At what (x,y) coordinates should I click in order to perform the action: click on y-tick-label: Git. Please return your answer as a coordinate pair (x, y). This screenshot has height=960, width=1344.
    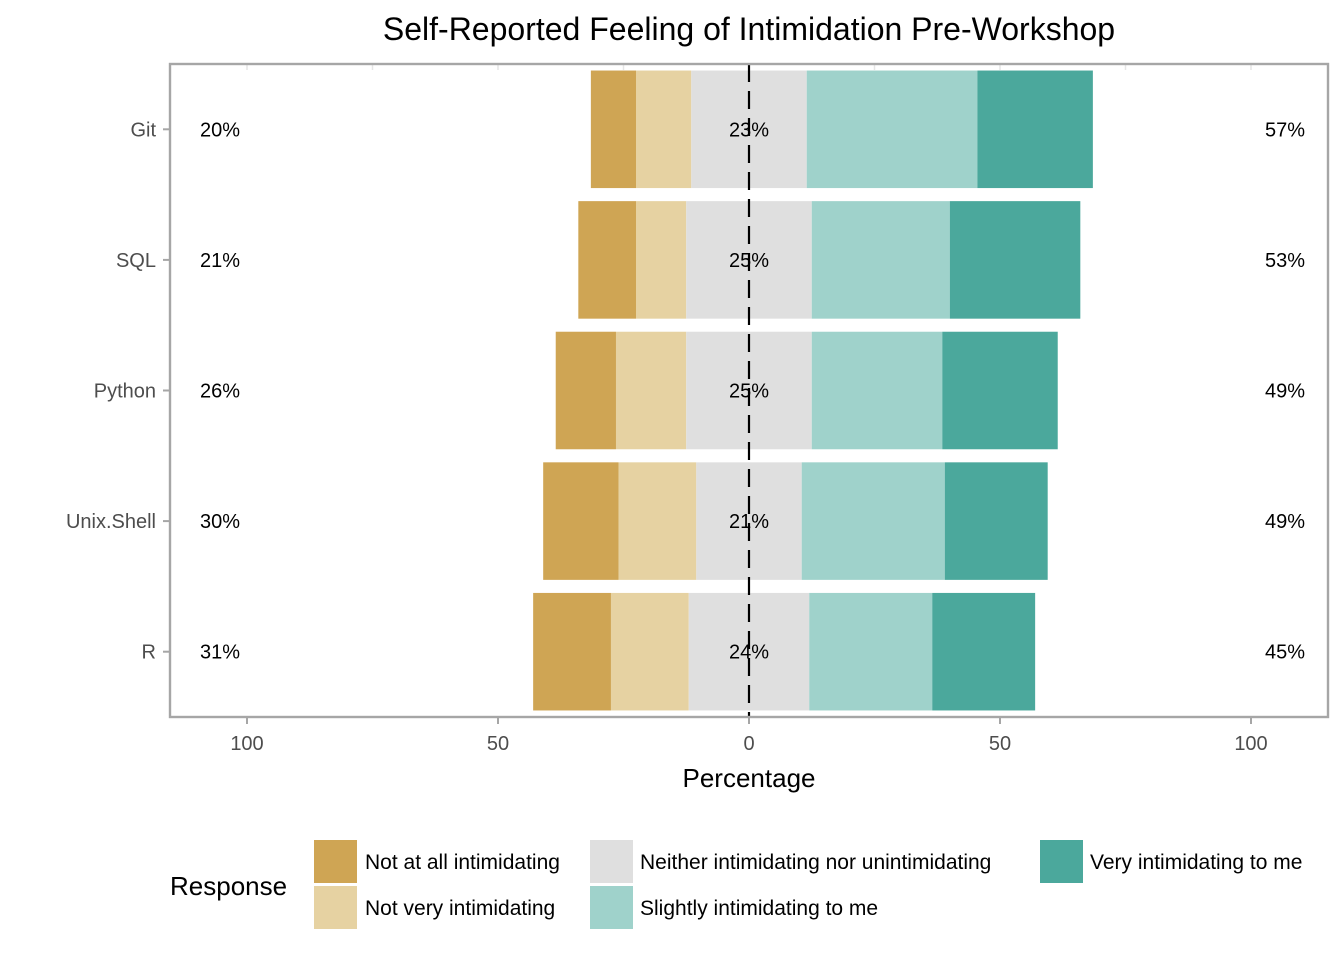
    Looking at the image, I should click on (143, 130).